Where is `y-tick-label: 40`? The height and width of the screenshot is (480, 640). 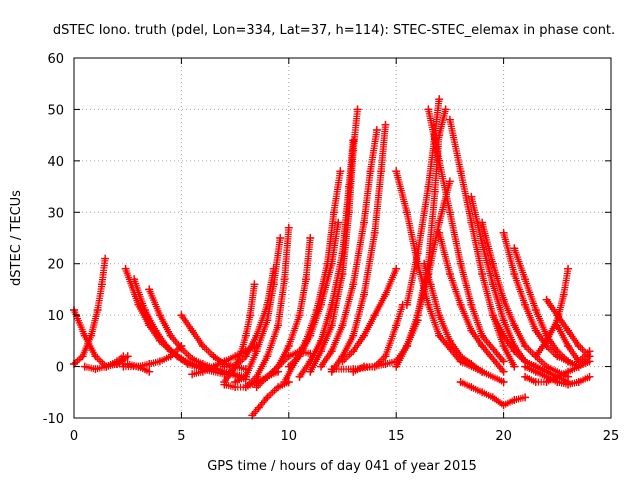
y-tick-label: 40 is located at coordinates (55, 162).